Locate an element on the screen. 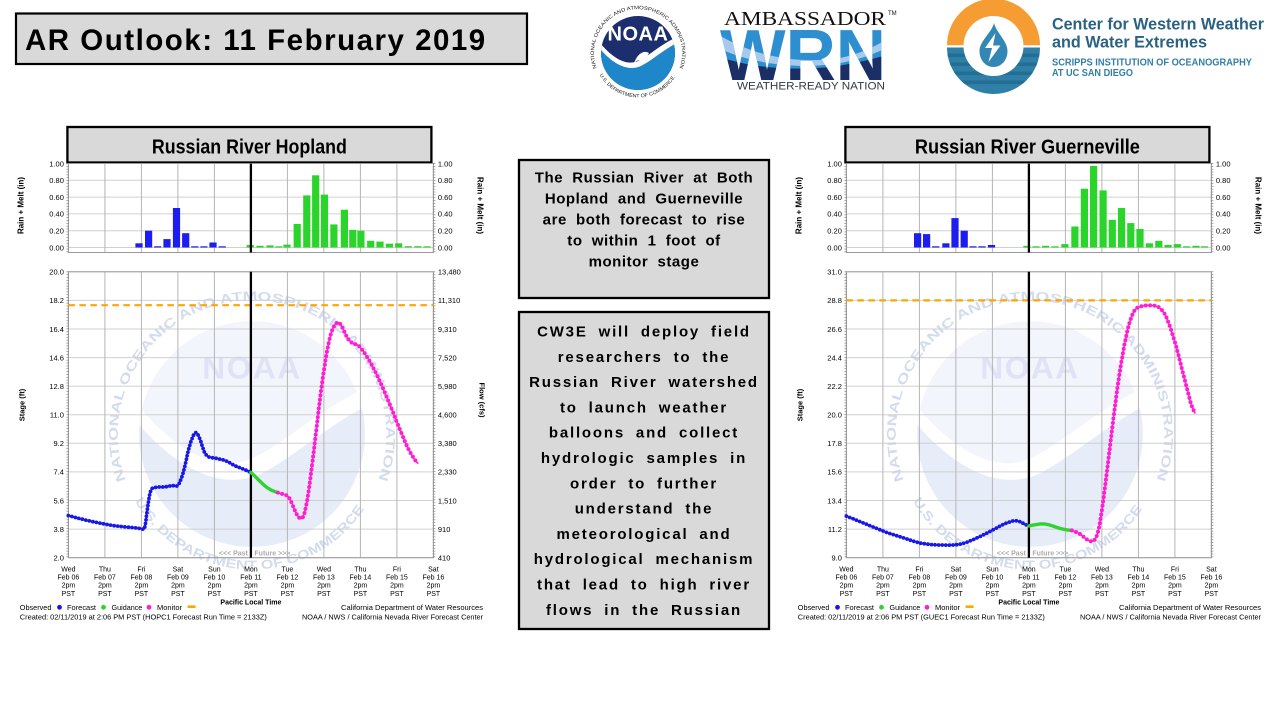  svg-text: CW3E will deploy field is located at coordinates (644, 332).